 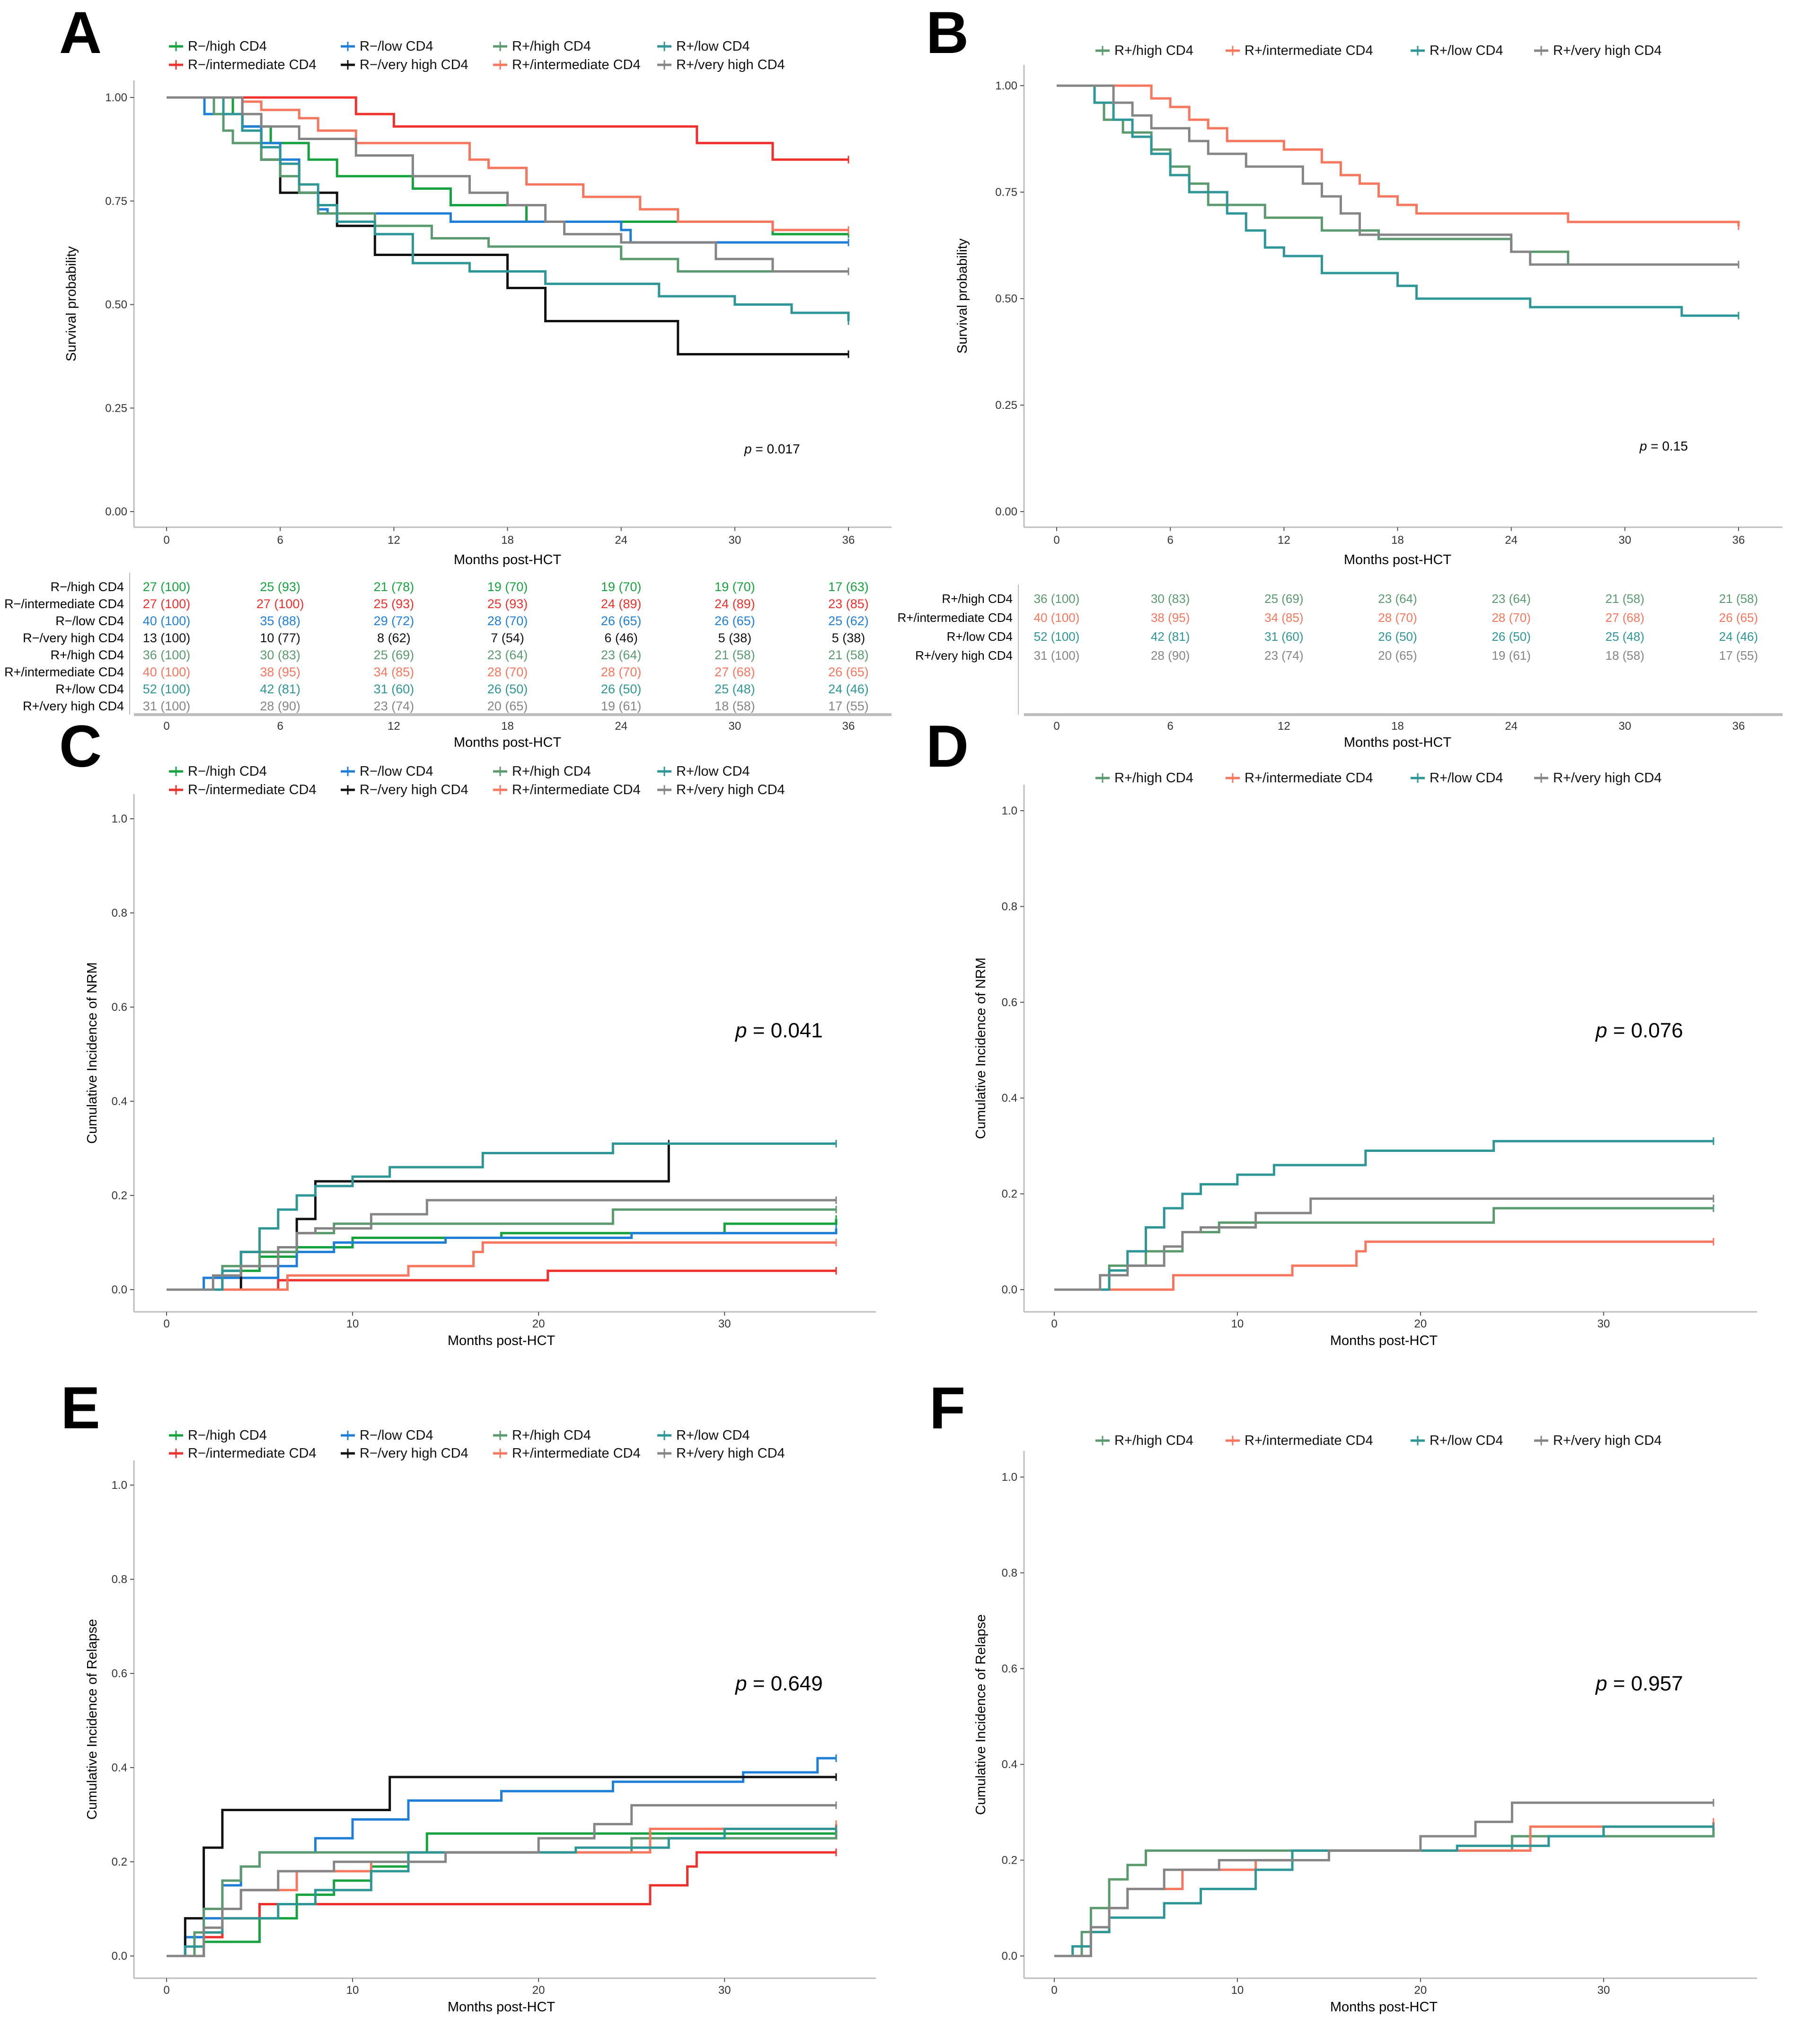 I want to click on x-tick-label: 30, so click(x=724, y=1990).